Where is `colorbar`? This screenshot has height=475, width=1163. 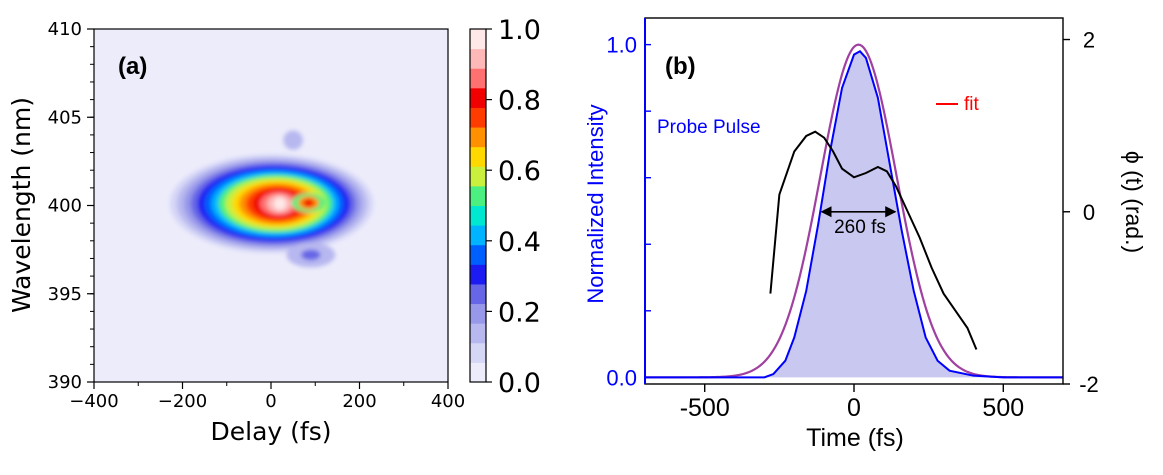 colorbar is located at coordinates (478, 206).